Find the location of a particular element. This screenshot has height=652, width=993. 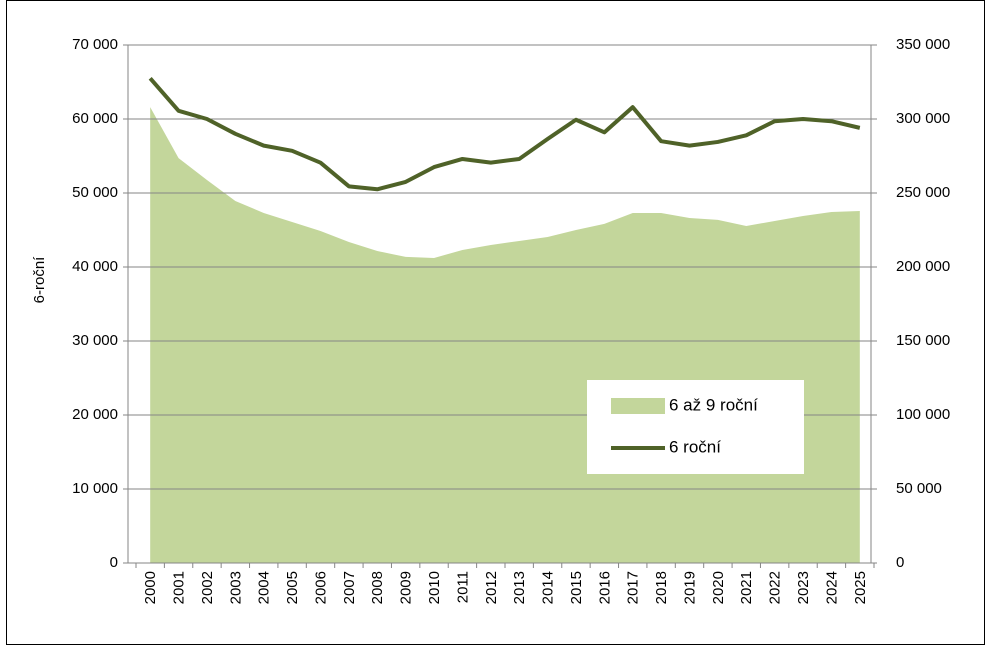

x-tick-label: 2021 is located at coordinates (746, 587).